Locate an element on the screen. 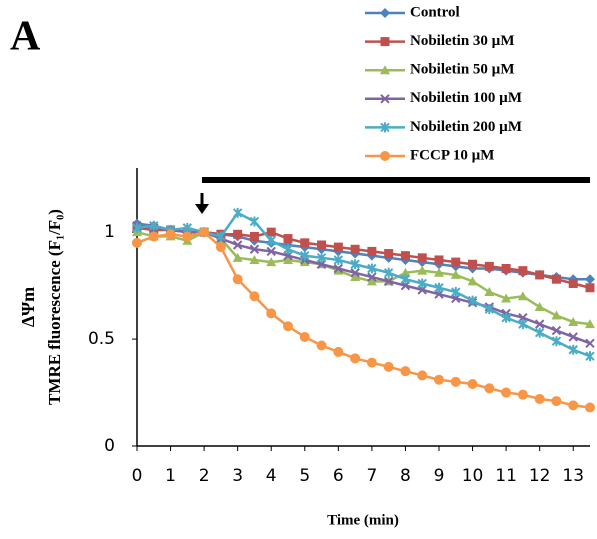 The width and height of the screenshot is (597, 539). legend-label: Nobiletin 200 µM is located at coordinates (466, 127).